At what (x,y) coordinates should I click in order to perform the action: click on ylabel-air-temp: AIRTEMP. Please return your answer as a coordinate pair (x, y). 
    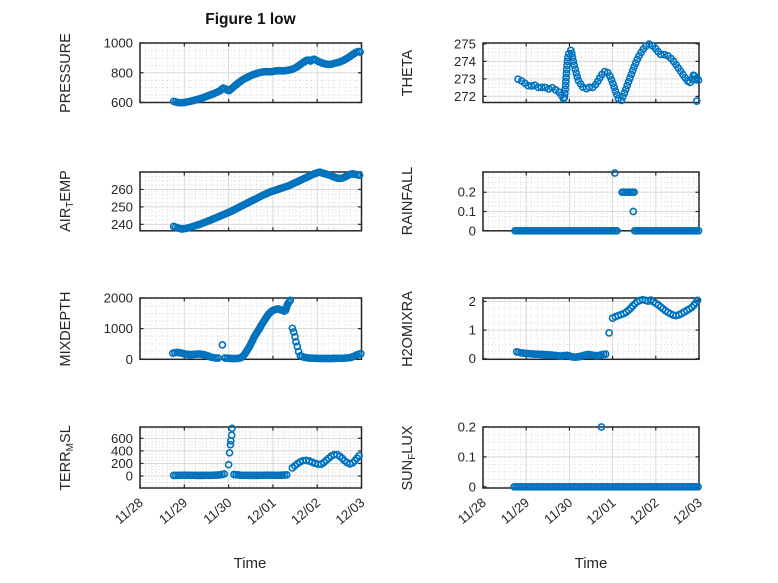
    Looking at the image, I should click on (66, 201).